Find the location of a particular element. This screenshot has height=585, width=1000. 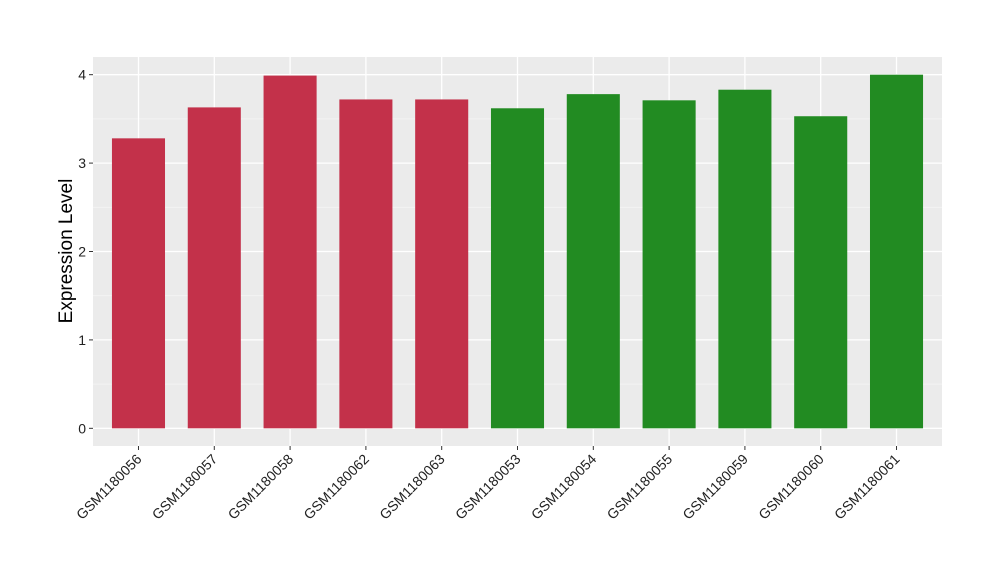

bar-GSM1180056 is located at coordinates (138, 283).